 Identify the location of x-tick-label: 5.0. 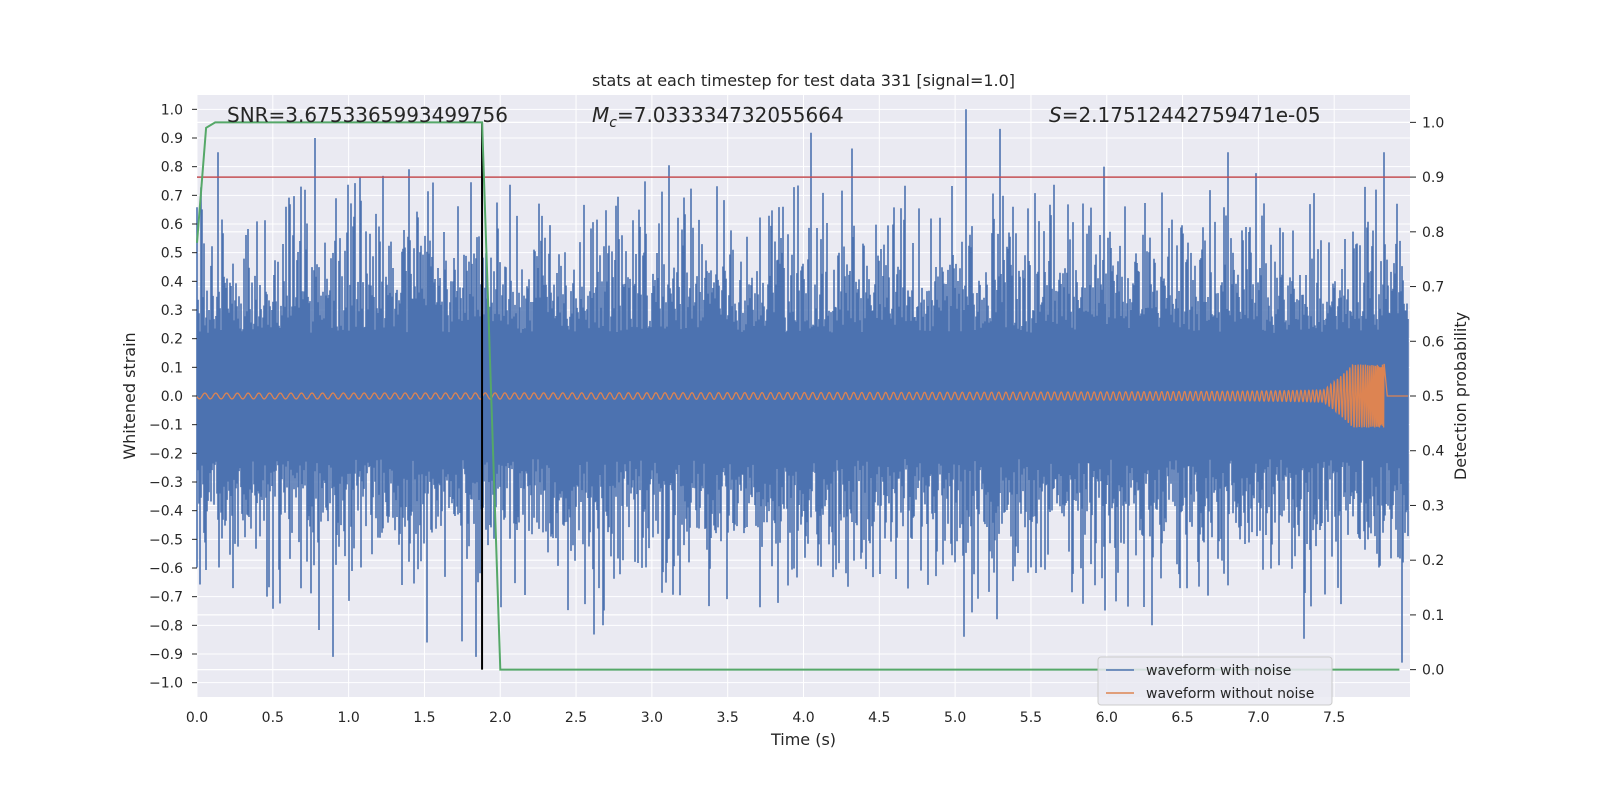
(955, 718).